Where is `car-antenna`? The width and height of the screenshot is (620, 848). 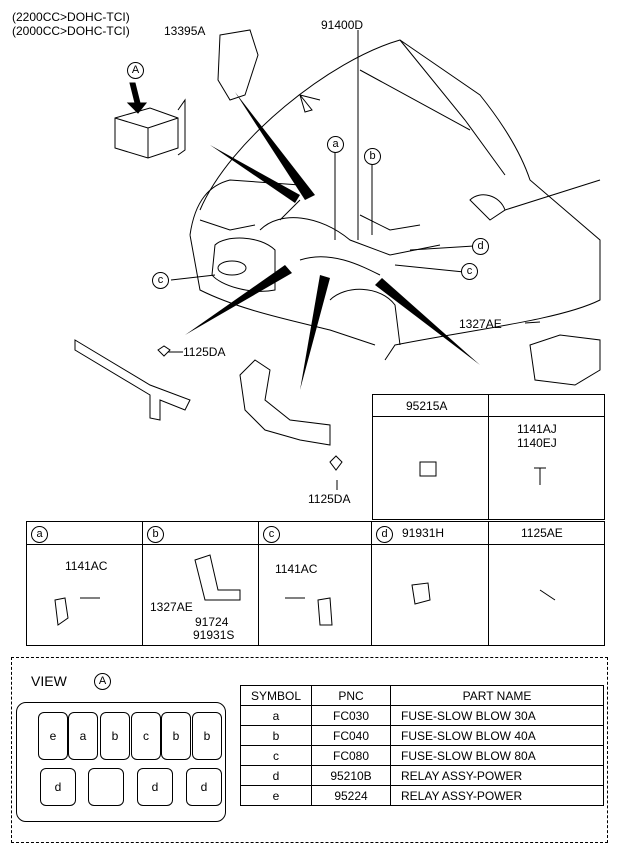
car-antenna is located at coordinates (306, 103).